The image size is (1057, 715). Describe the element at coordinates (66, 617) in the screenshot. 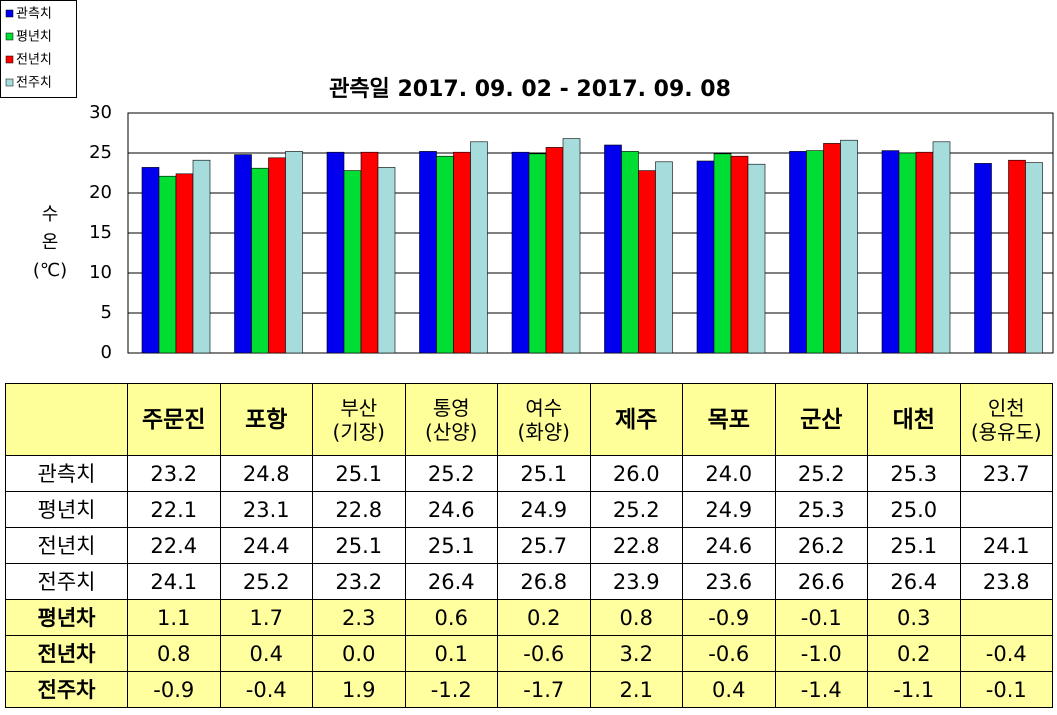

I see `row-label: 평년차` at that location.